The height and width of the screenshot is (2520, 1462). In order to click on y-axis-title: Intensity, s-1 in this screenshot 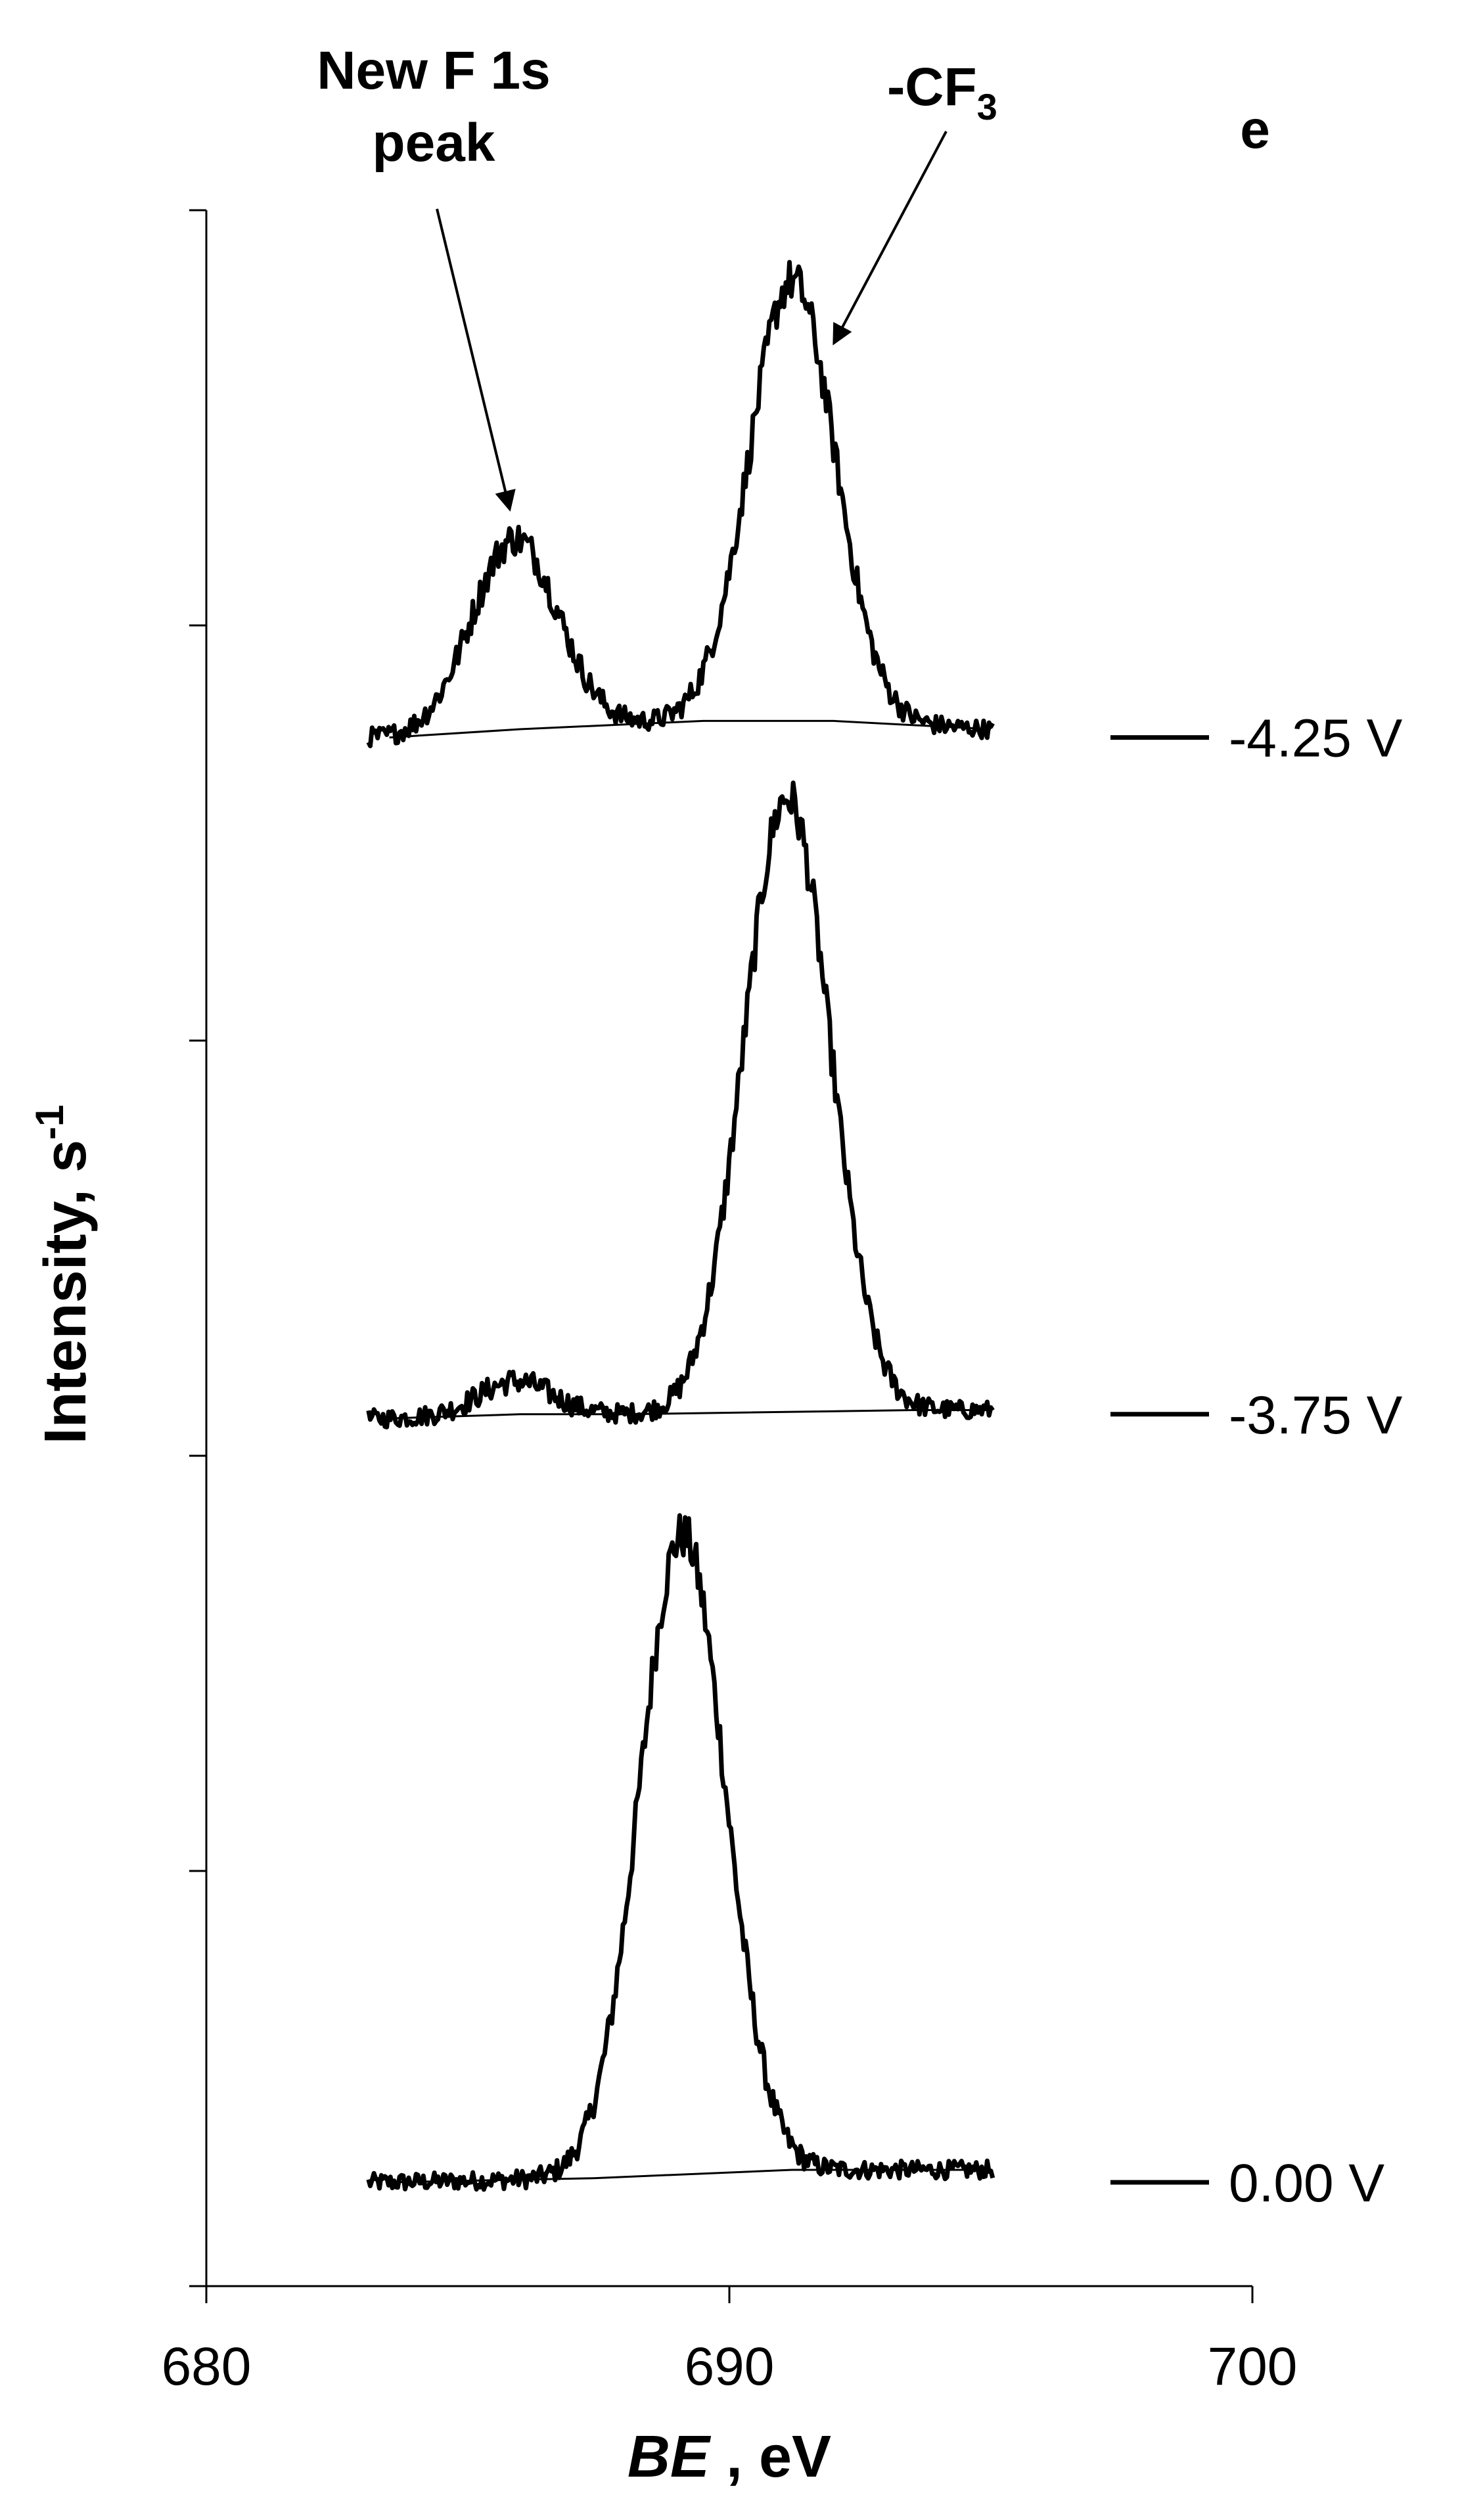, I will do `click(63, 1275)`.